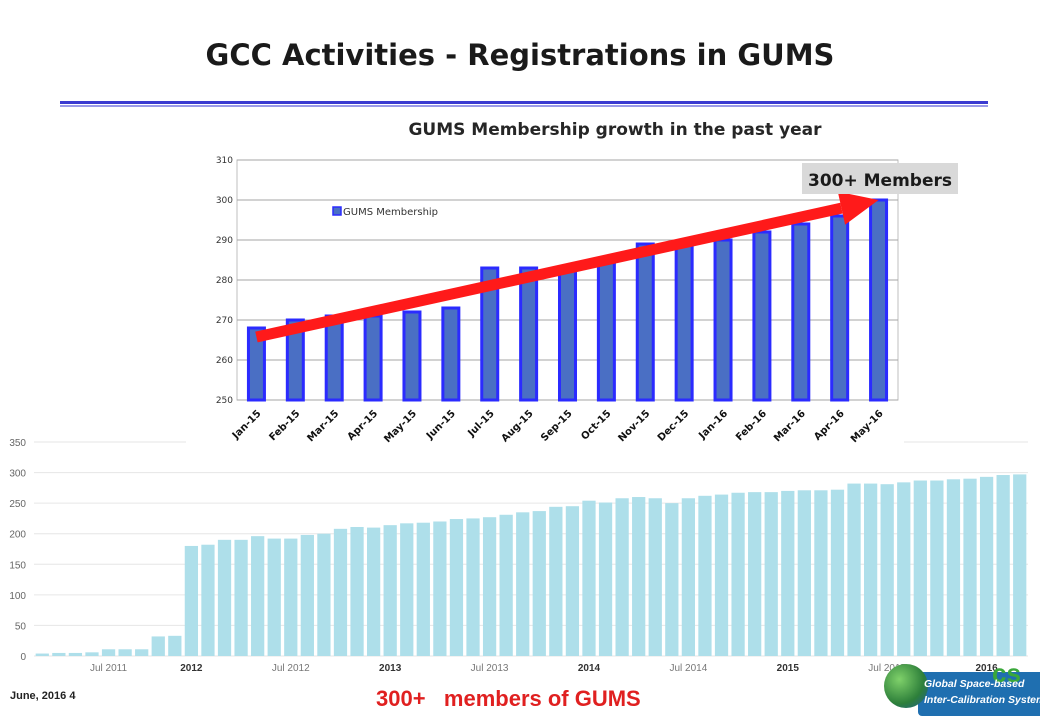 The image size is (1040, 720). What do you see at coordinates (17, 474) in the screenshot?
I see `bottom-y-tick-label: 300` at bounding box center [17, 474].